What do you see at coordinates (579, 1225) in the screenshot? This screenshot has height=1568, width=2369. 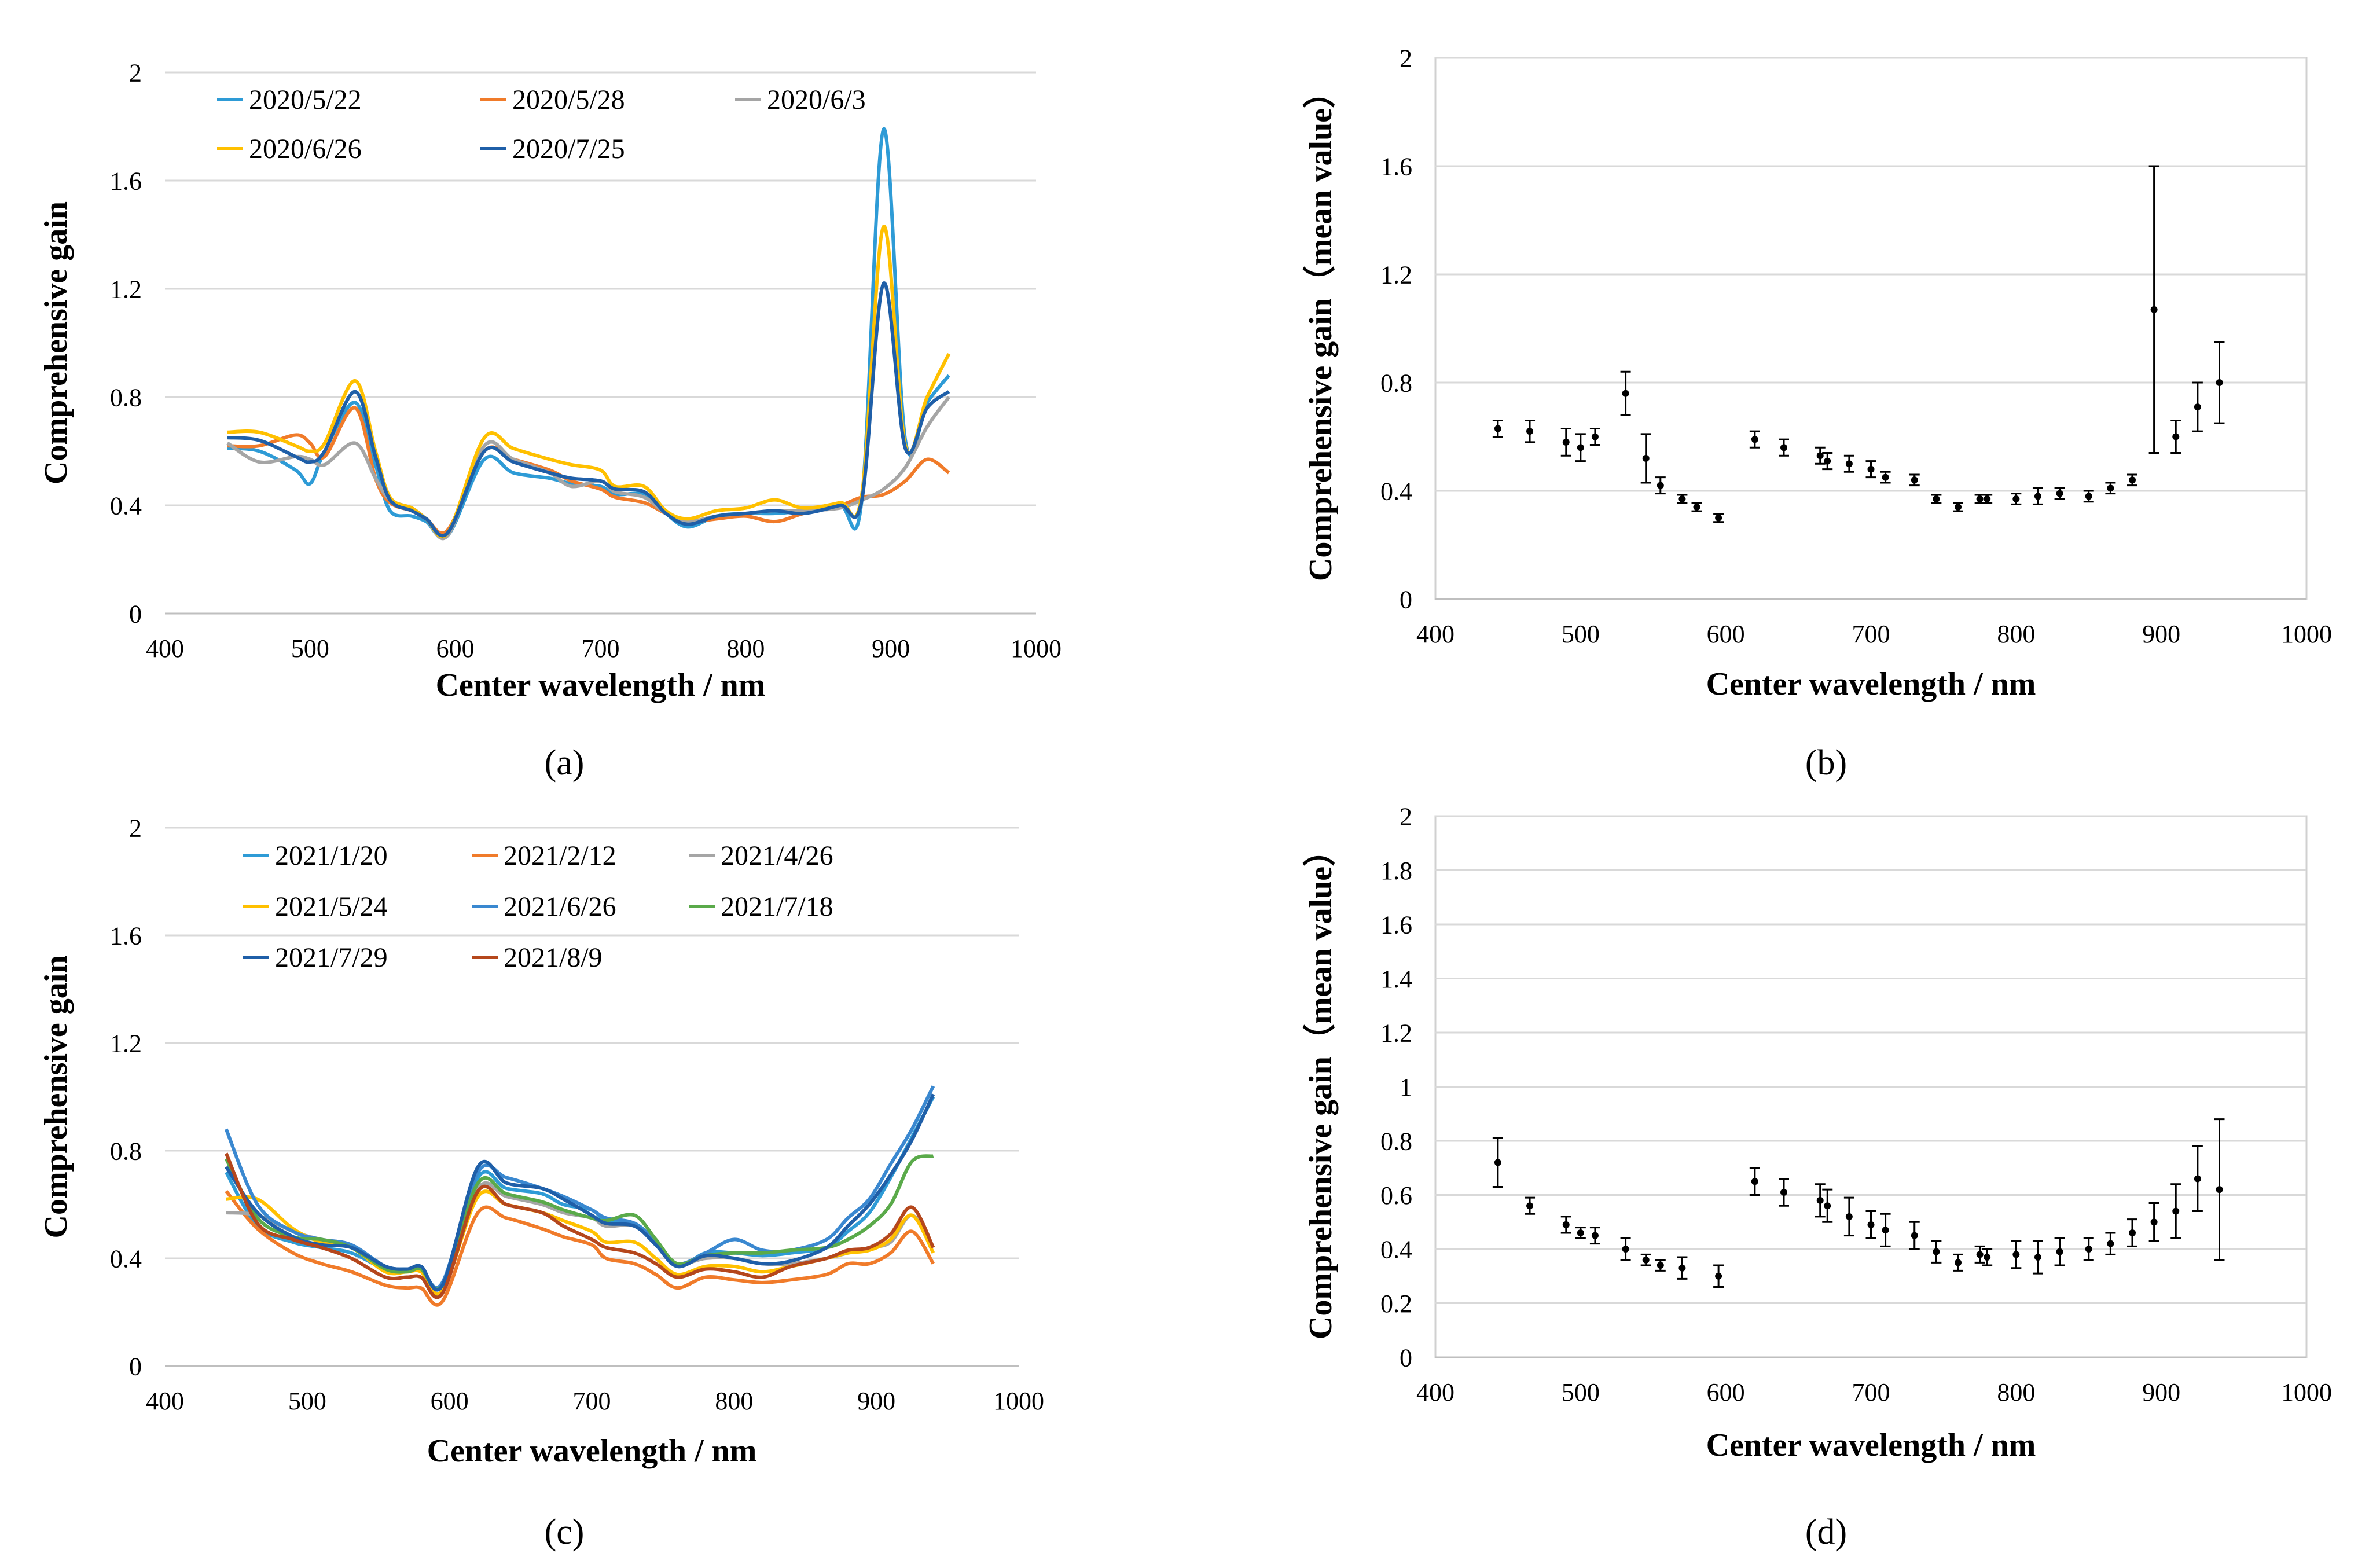 I see `series-line-2021/8/9` at bounding box center [579, 1225].